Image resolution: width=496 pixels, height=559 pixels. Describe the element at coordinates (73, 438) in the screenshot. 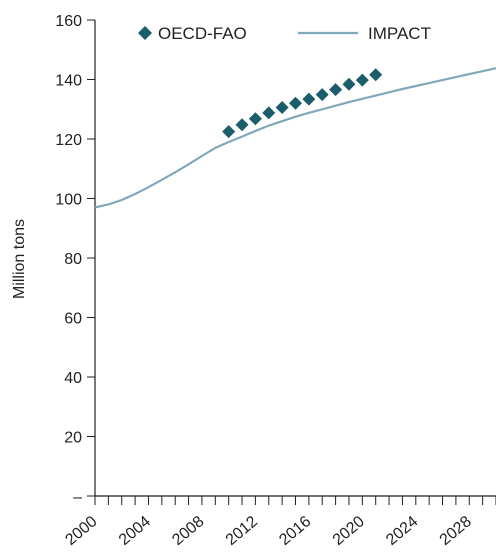

I see `y-tick-label: 20` at that location.